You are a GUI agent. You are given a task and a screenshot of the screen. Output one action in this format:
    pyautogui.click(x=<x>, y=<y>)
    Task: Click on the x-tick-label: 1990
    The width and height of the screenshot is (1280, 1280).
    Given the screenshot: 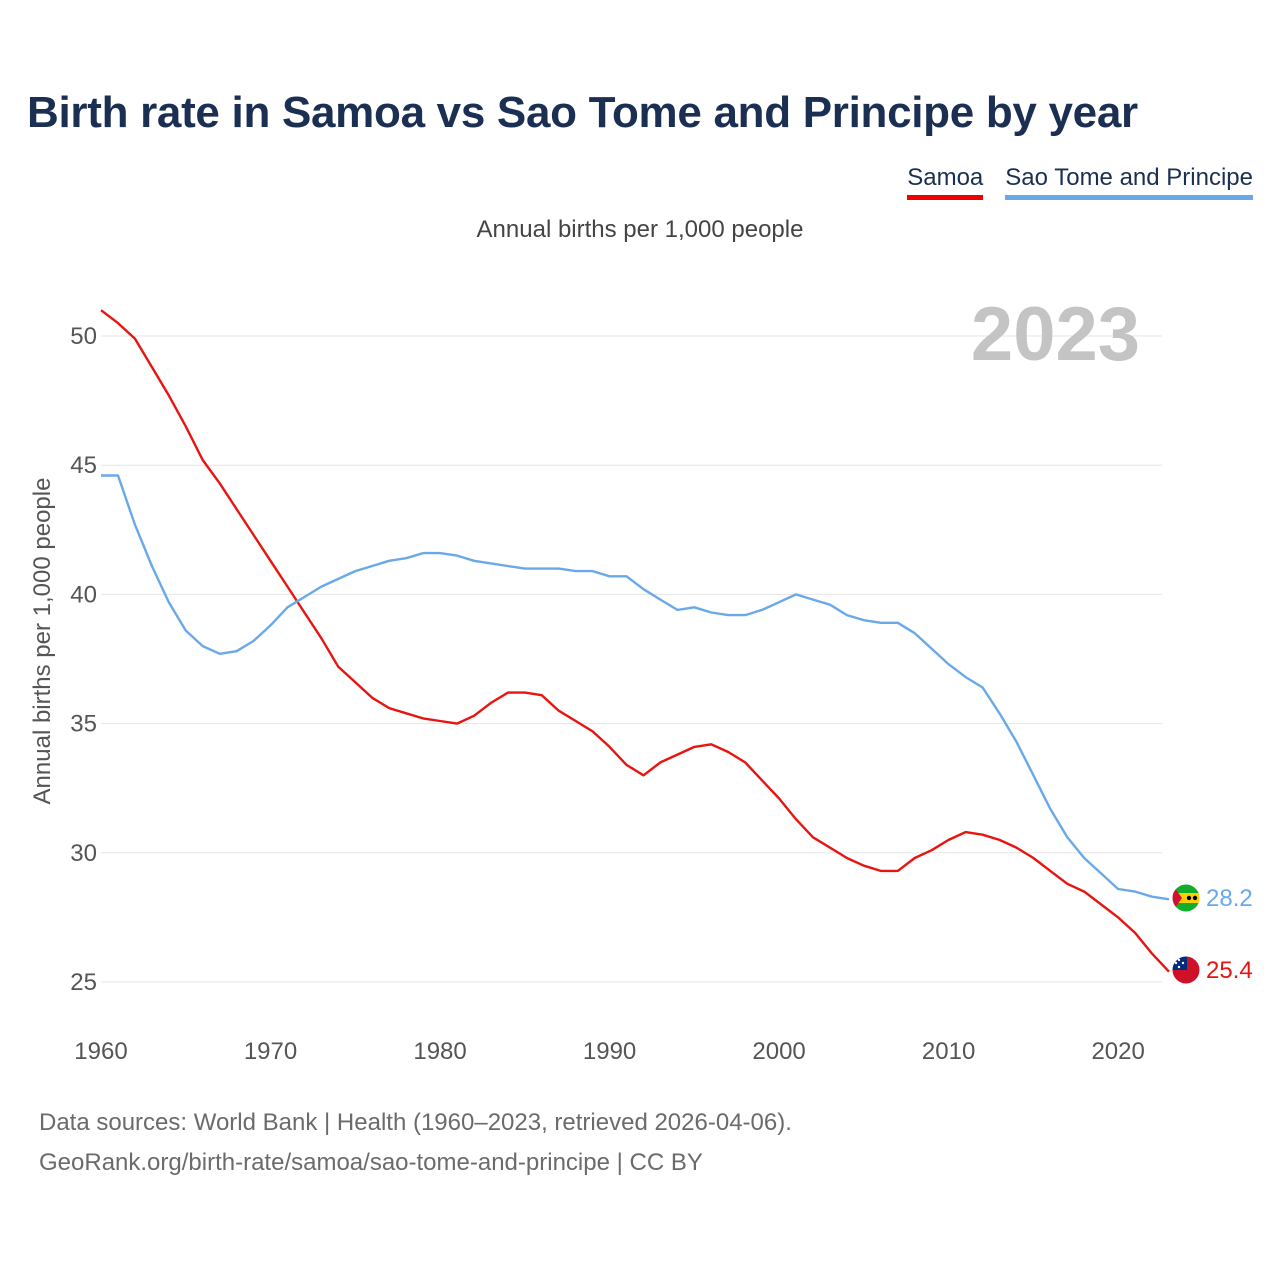 What is the action you would take?
    pyautogui.click(x=609, y=1051)
    